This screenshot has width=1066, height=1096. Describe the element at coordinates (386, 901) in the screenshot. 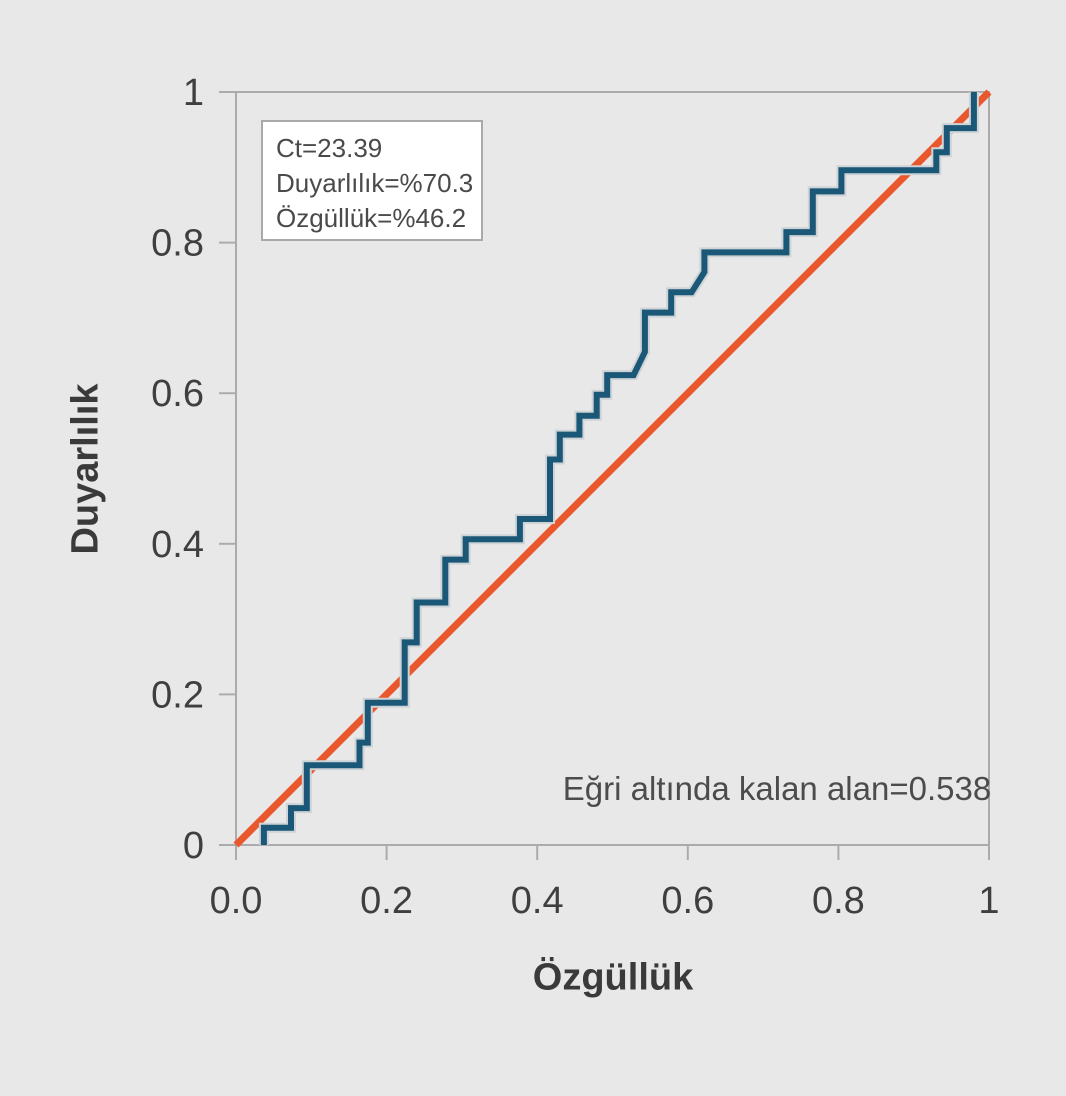

I see `x-axis-tick-label: 0.2` at that location.